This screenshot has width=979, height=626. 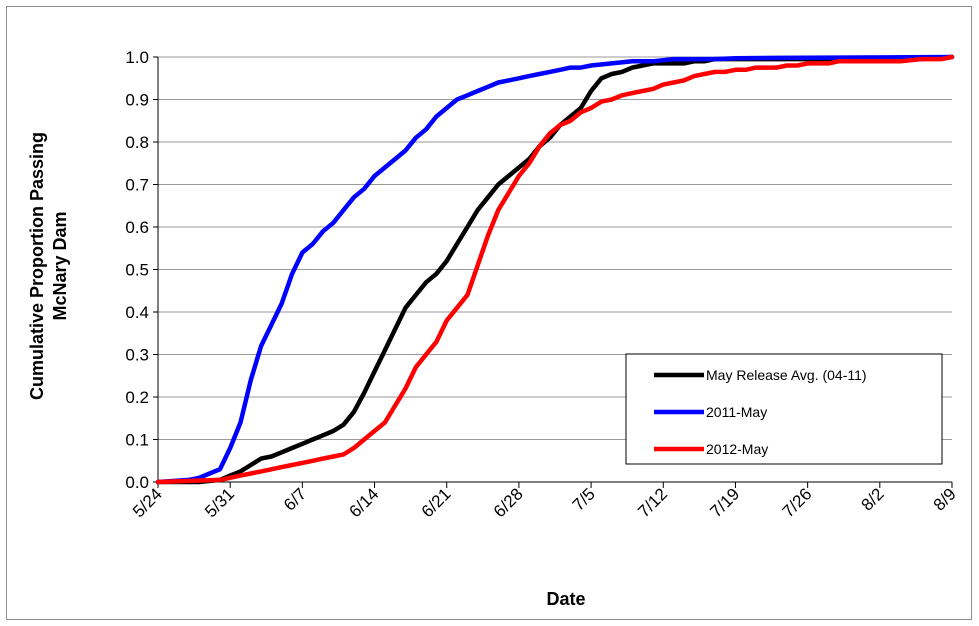 What do you see at coordinates (37, 266) in the screenshot?
I see `y-axis-title-line-1: Cumulative Proportion Passing` at bounding box center [37, 266].